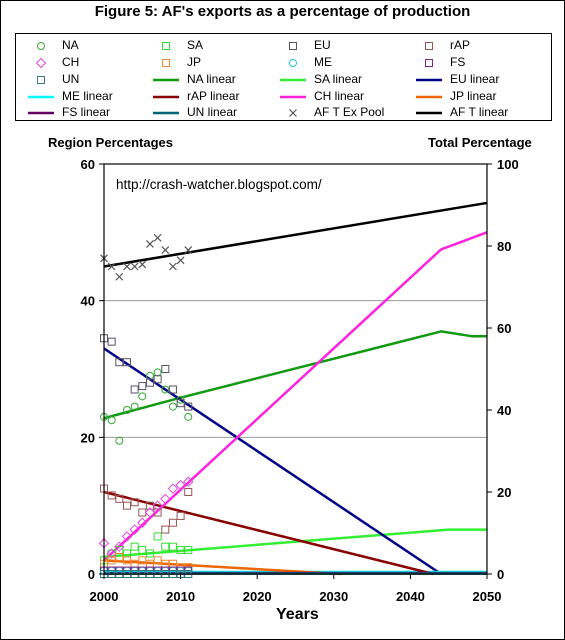  I want to click on legend-label: rAP, so click(460, 45).